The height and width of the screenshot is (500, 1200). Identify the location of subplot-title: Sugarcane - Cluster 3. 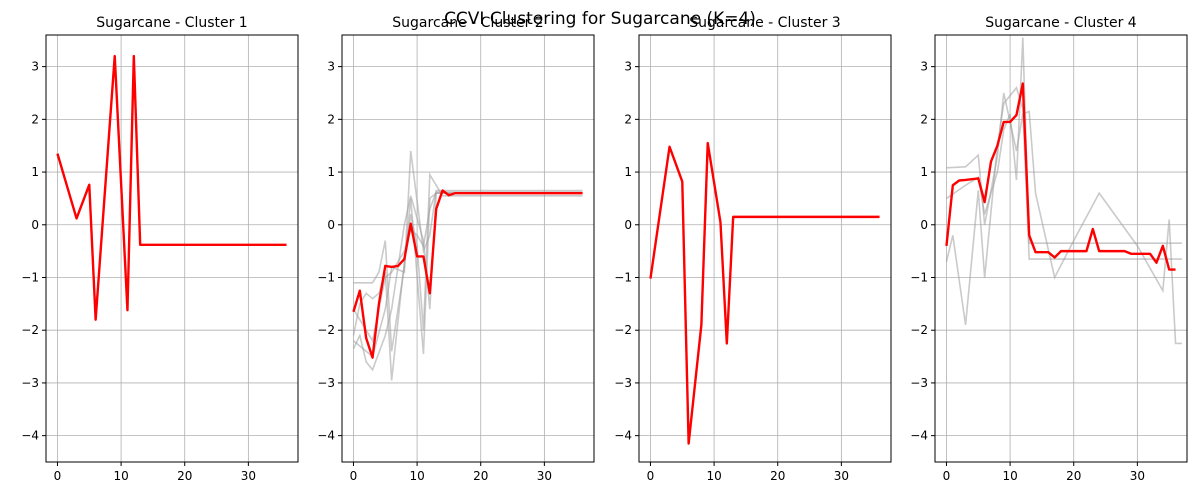
(764, 23).